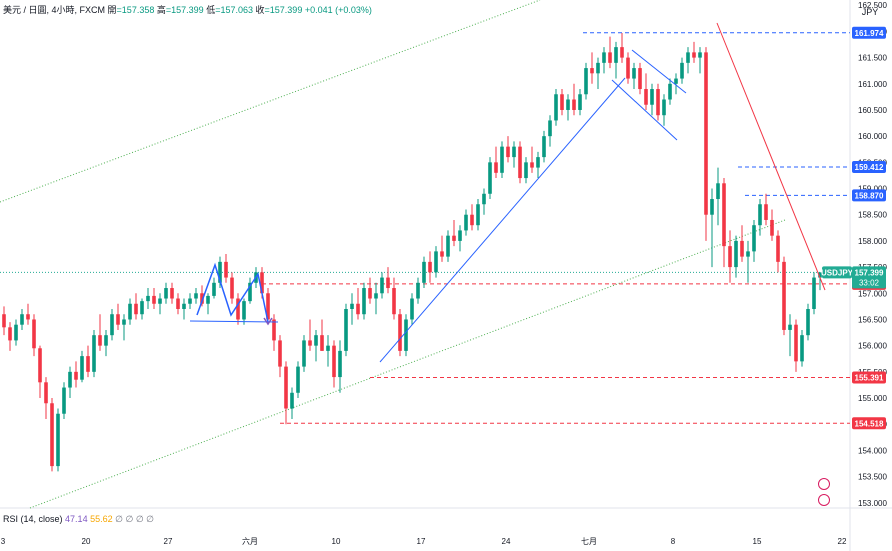 Image resolution: width=892 pixels, height=551 pixels. Describe the element at coordinates (76, 519) in the screenshot. I see `rsi-value: 47.14` at that location.